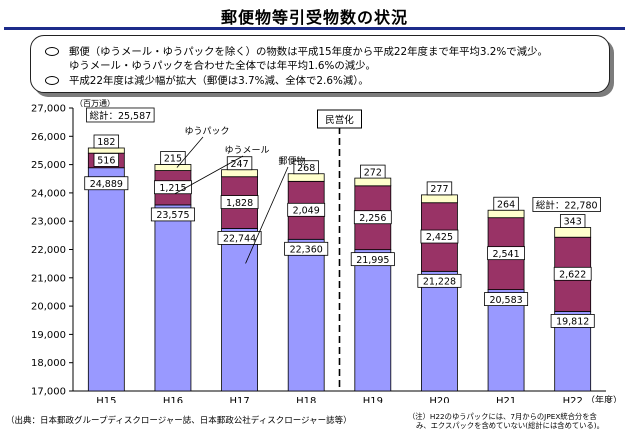  What do you see at coordinates (206, 131) in the screenshot?
I see `callout-yu-pack: ゆうパック` at bounding box center [206, 131].